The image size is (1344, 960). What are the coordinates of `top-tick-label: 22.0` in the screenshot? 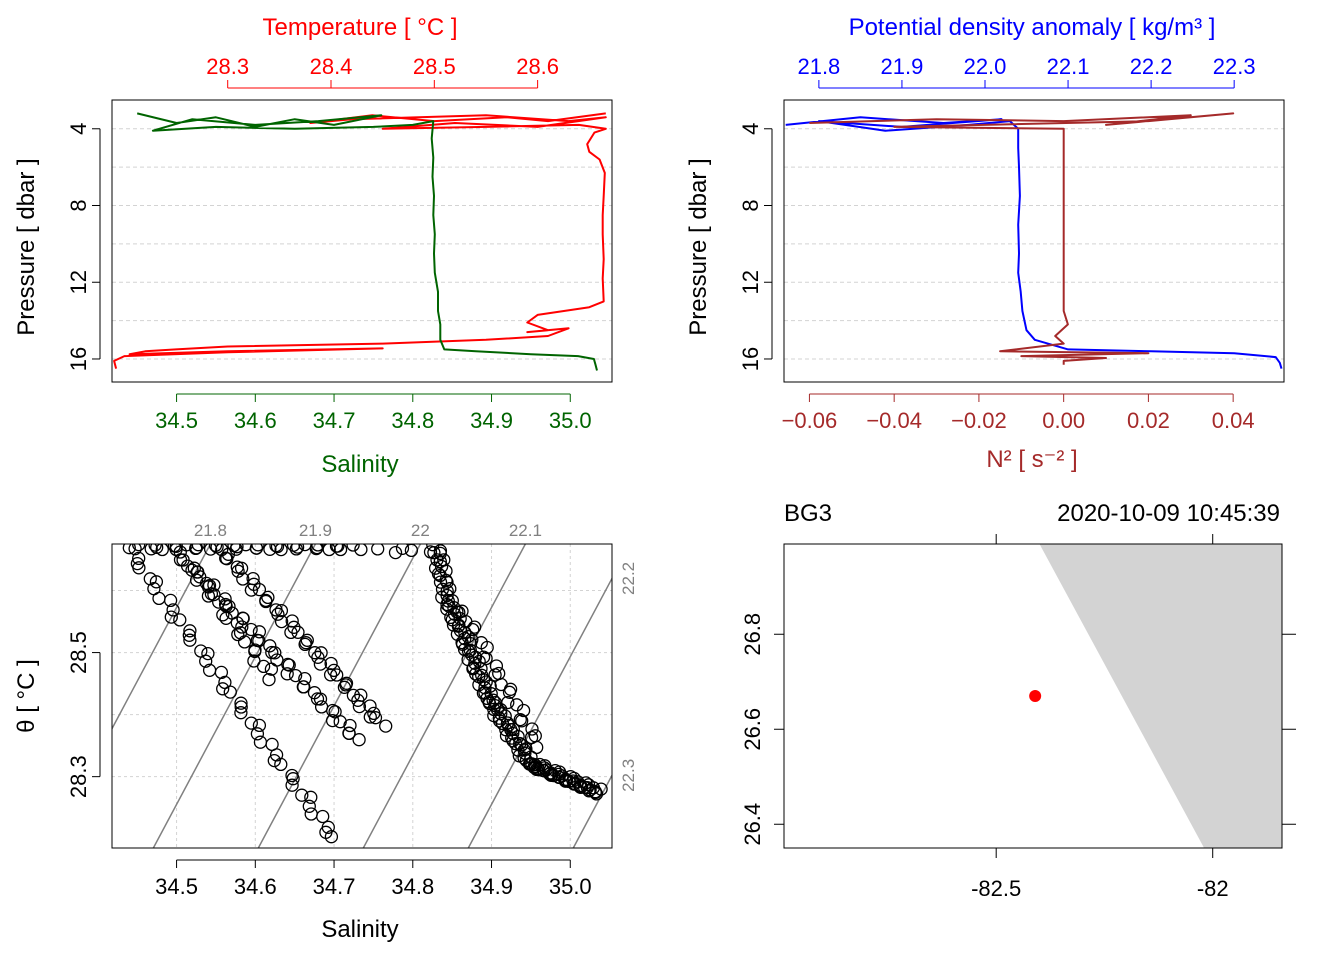 It's located at (985, 66).